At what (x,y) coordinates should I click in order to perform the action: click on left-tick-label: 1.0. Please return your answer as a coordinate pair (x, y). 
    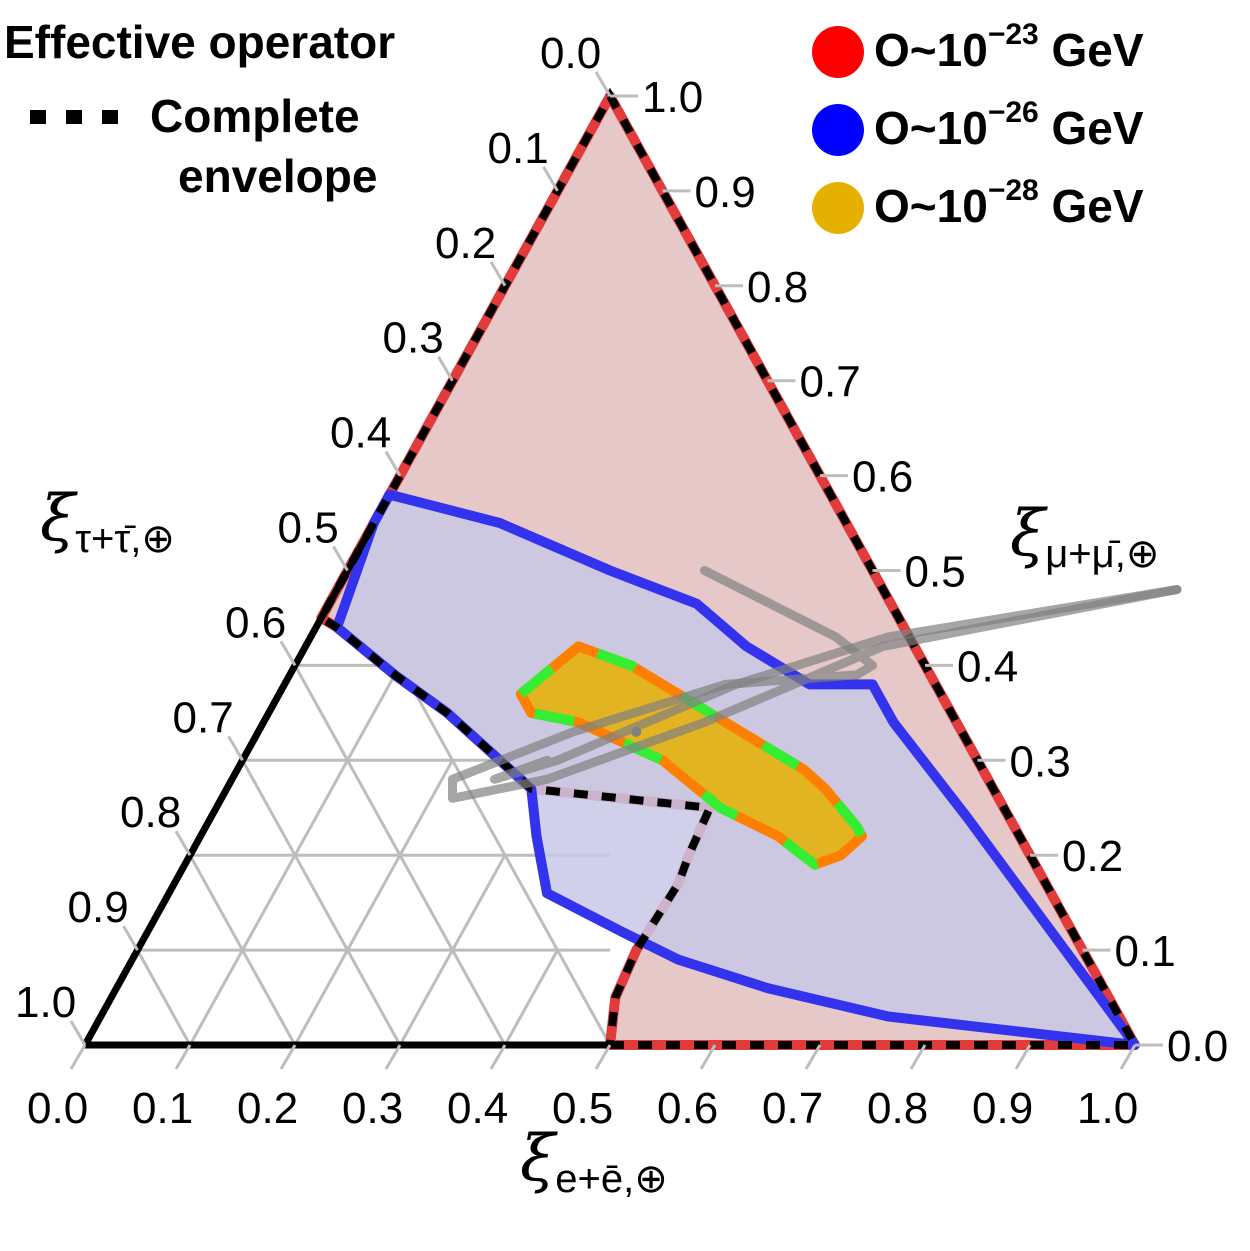
    Looking at the image, I should click on (45, 1002).